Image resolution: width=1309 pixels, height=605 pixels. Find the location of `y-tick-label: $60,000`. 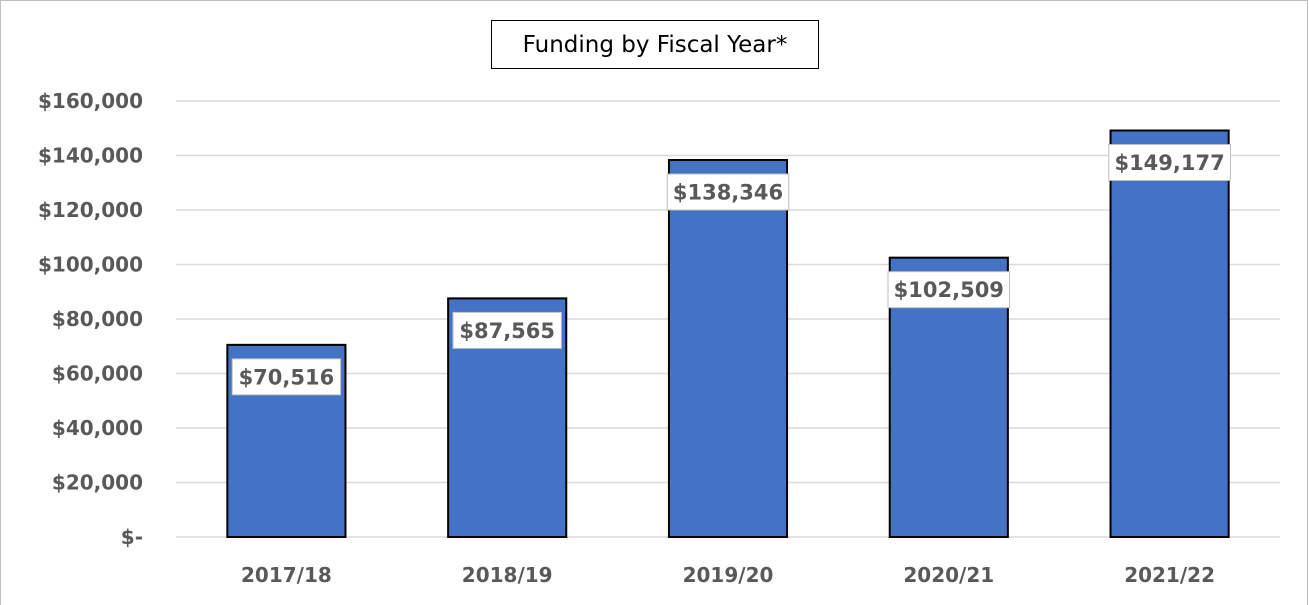

y-tick-label: $60,000 is located at coordinates (97, 374).